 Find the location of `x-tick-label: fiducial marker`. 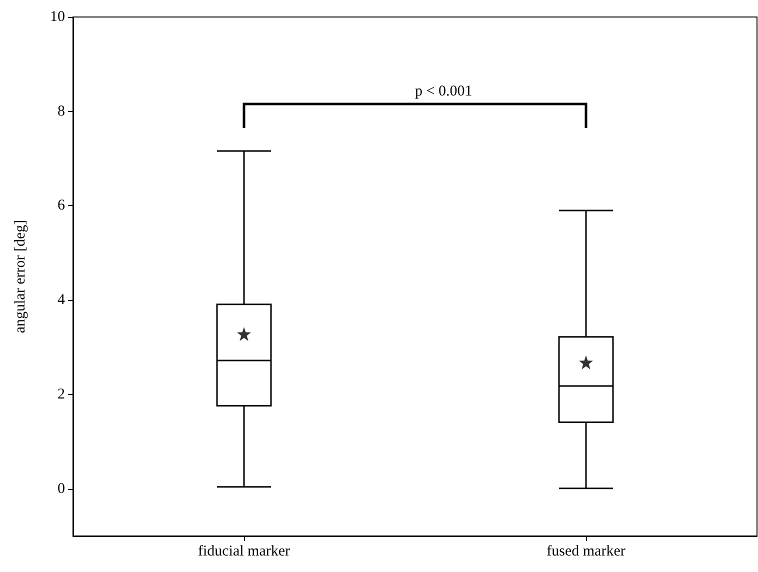

x-tick-label: fiducial marker is located at coordinates (244, 552).